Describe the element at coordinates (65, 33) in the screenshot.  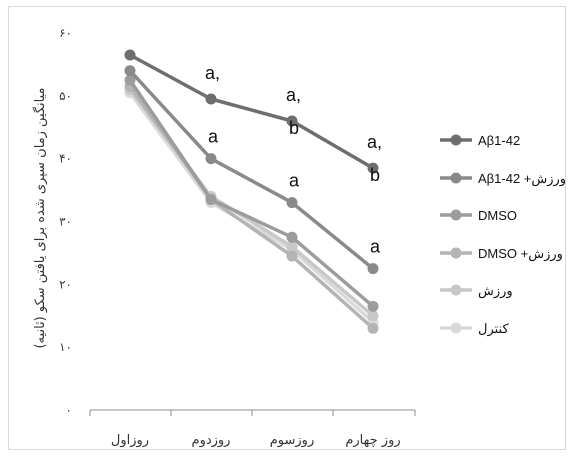
I see `y-tick-label: ۶۰` at that location.